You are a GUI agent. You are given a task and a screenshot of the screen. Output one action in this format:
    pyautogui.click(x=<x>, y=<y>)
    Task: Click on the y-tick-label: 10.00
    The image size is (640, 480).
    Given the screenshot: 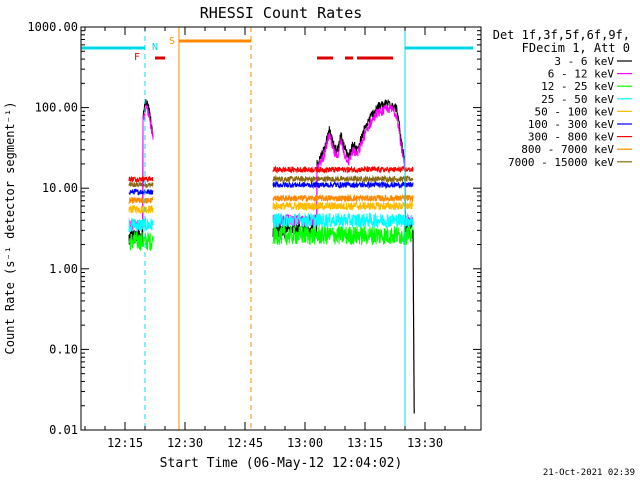 What is the action you would take?
    pyautogui.click(x=60, y=188)
    